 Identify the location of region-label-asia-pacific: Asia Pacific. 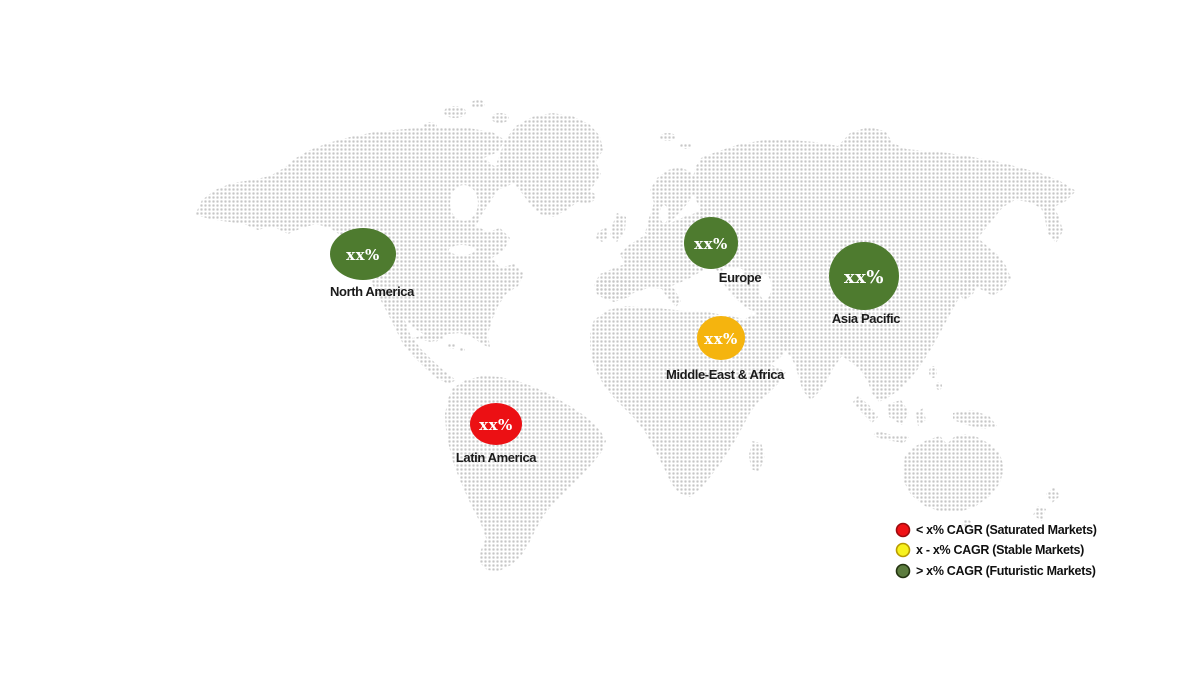
(866, 318).